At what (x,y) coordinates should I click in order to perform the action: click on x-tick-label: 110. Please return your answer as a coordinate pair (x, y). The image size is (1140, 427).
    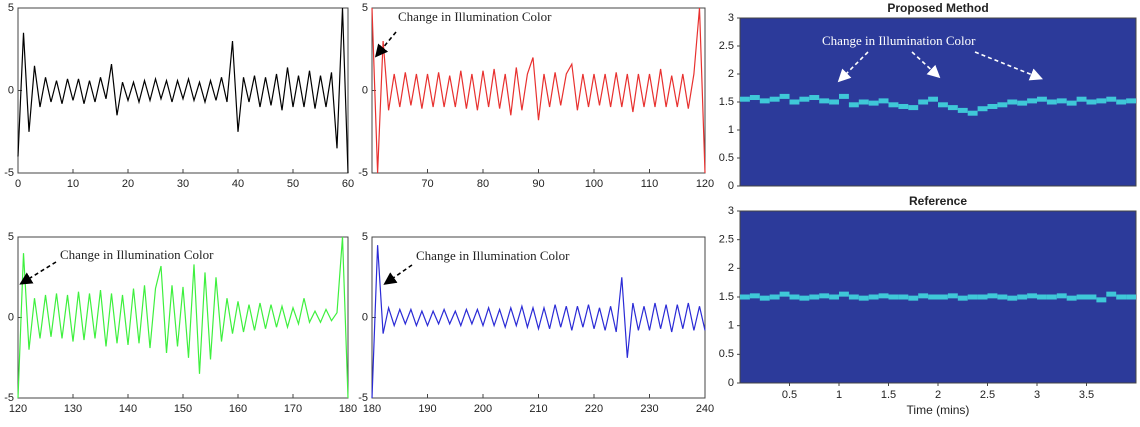
    Looking at the image, I should click on (650, 184).